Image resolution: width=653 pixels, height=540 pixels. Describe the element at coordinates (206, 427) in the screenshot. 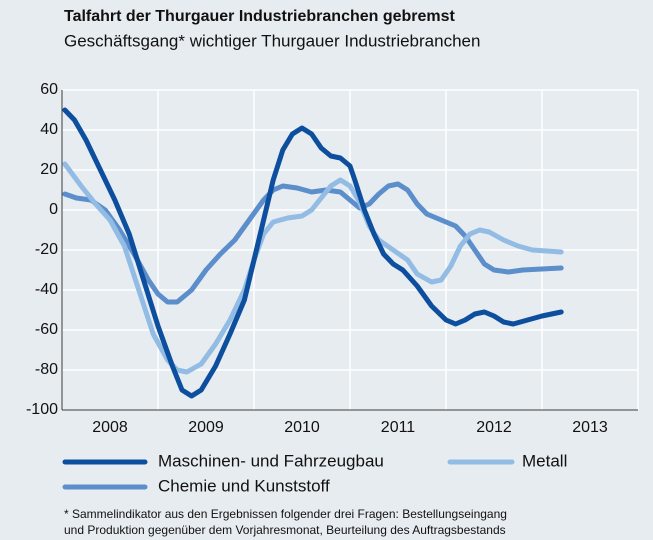

I see `x-tick-label: 2009` at that location.